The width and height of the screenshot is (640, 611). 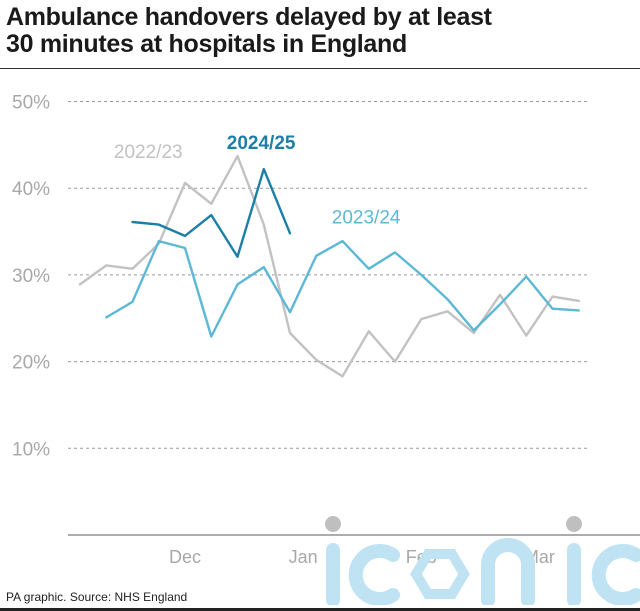 I want to click on y-tick-label-10: 10%, so click(x=31, y=449).